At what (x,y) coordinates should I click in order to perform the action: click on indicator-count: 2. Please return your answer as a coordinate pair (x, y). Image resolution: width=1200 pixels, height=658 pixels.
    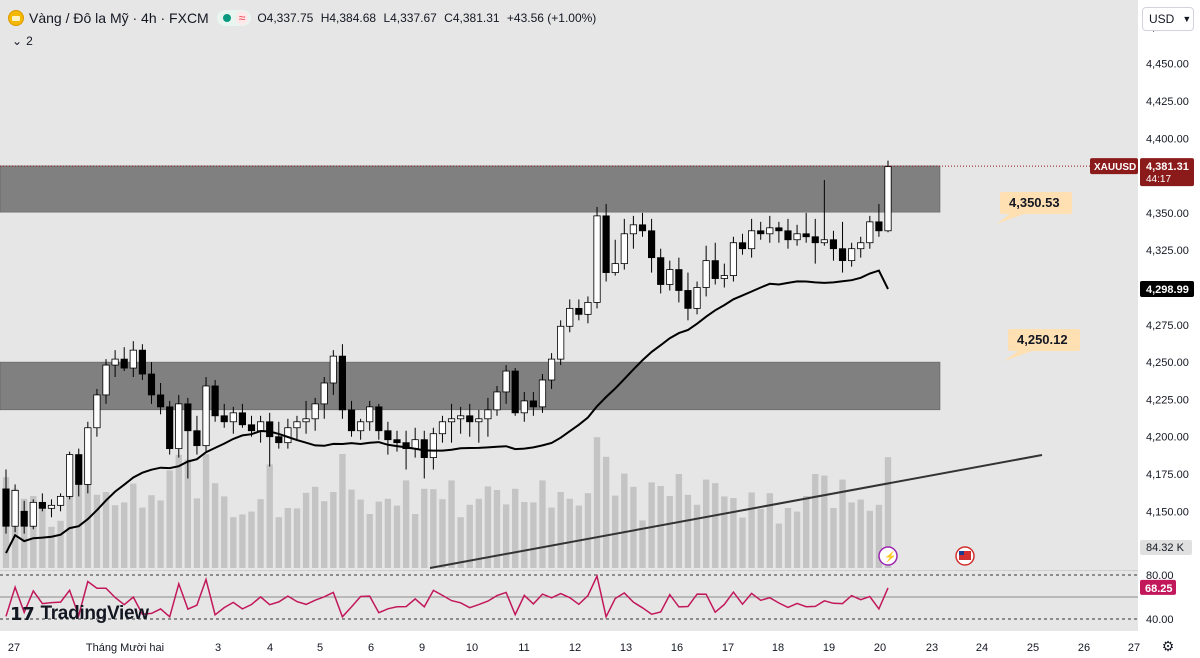
    Looking at the image, I should click on (29, 41).